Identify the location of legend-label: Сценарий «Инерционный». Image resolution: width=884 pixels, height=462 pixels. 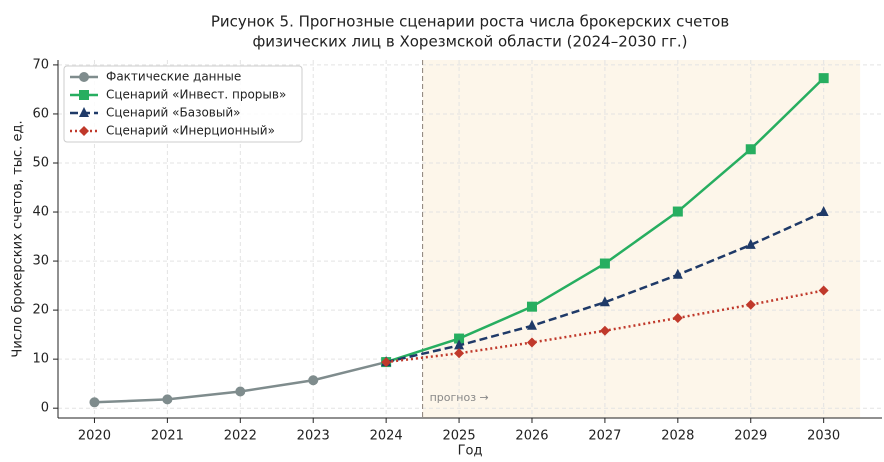
(190, 131).